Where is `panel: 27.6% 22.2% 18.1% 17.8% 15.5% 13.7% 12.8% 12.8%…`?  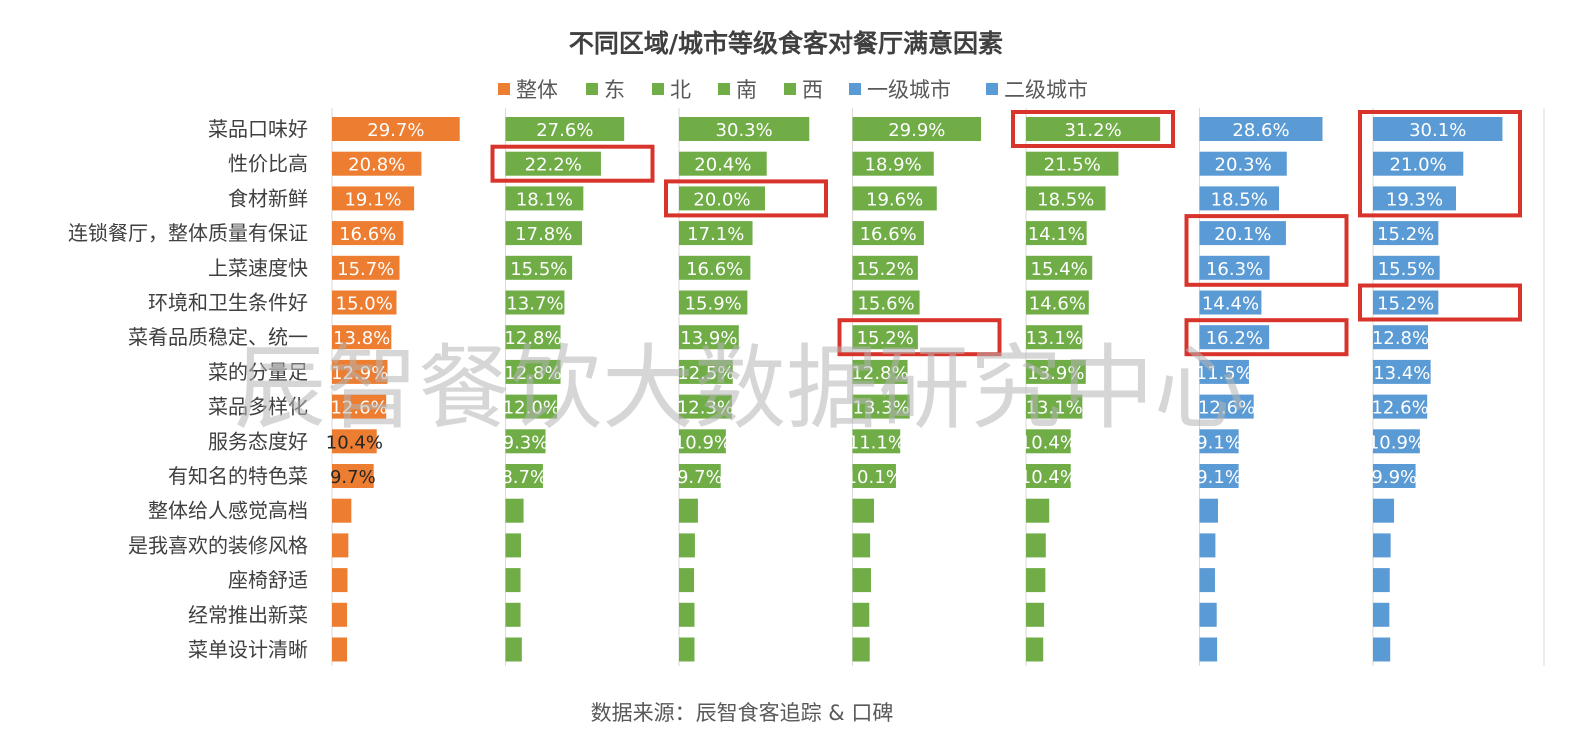
panel: 27.6% 22.2% 18.1% 17.8% 15.5% 13.7% 12.8% 12.8%… is located at coordinates (563, 387).